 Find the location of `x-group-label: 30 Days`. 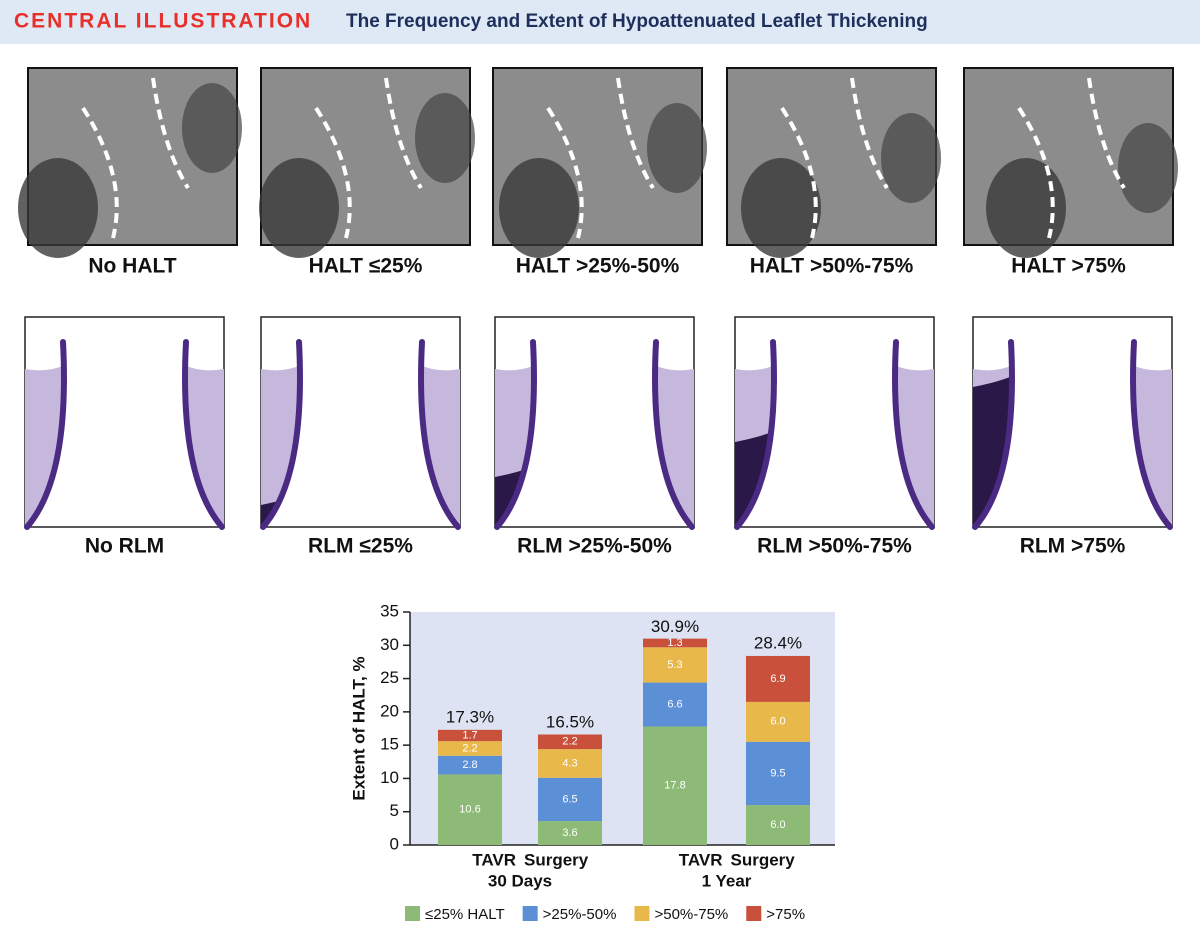

x-group-label: 30 Days is located at coordinates (520, 880).